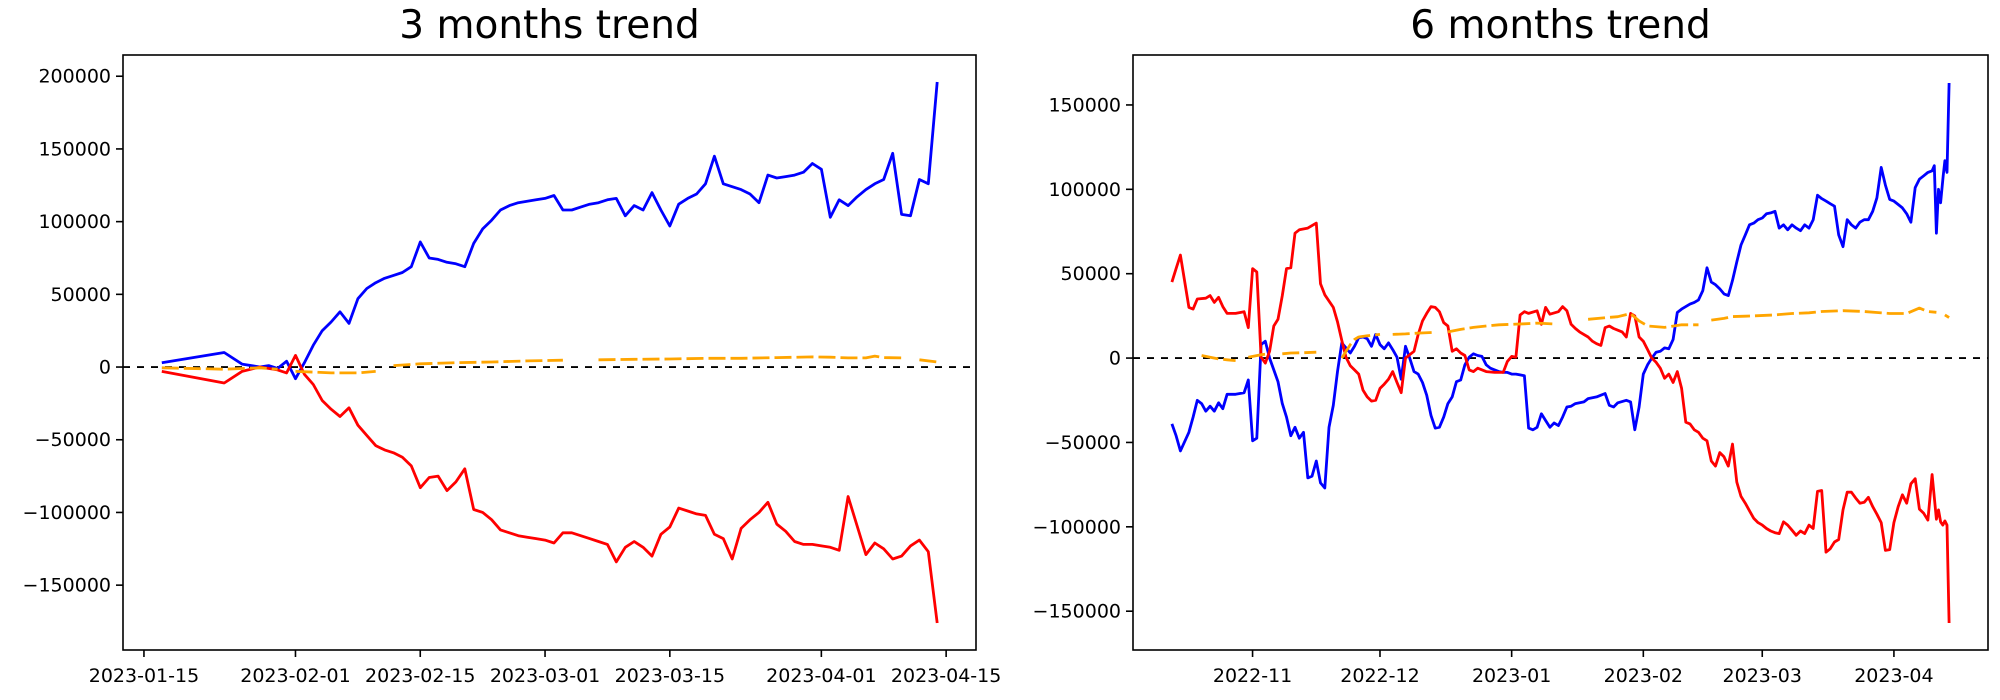 The height and width of the screenshot is (700, 2000). I want to click on x-tick-label: 2023-03, so click(1762, 676).